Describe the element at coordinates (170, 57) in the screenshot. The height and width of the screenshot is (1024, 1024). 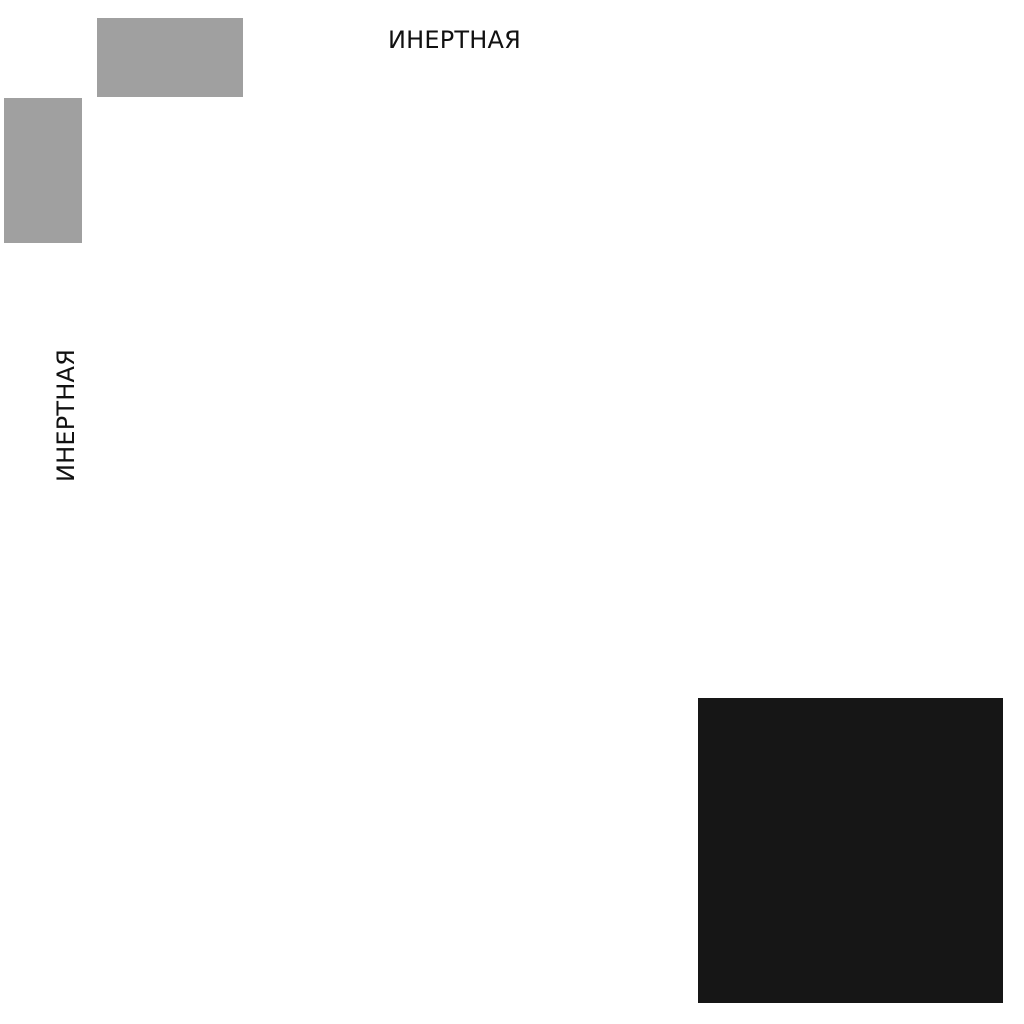
I see `grey-block-top` at that location.